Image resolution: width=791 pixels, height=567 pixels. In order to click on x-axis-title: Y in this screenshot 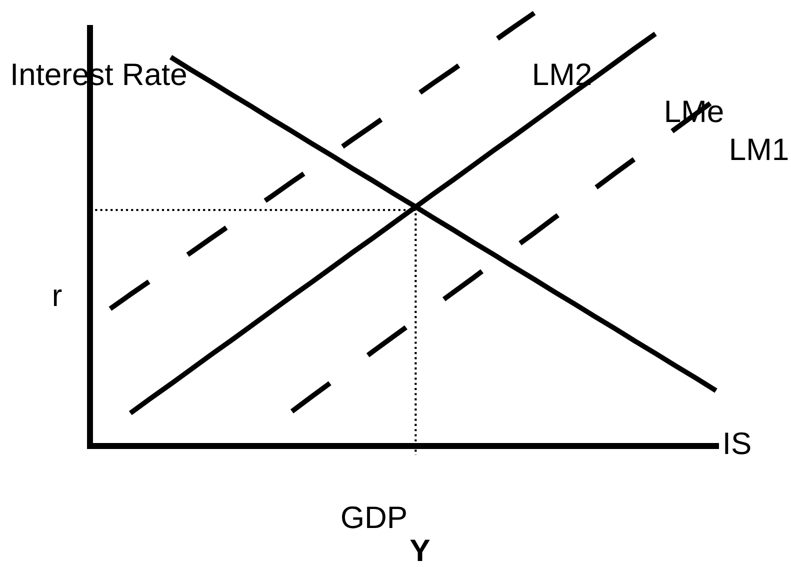, I will do `click(420, 551)`.